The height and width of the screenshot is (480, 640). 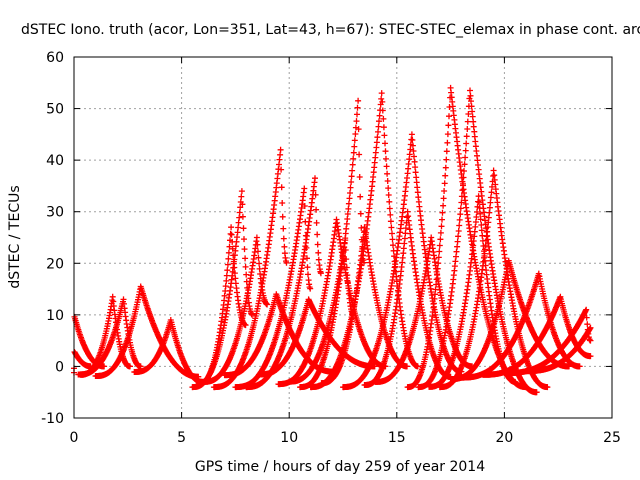 What do you see at coordinates (289, 438) in the screenshot?
I see `x-tick-label: 10` at bounding box center [289, 438].